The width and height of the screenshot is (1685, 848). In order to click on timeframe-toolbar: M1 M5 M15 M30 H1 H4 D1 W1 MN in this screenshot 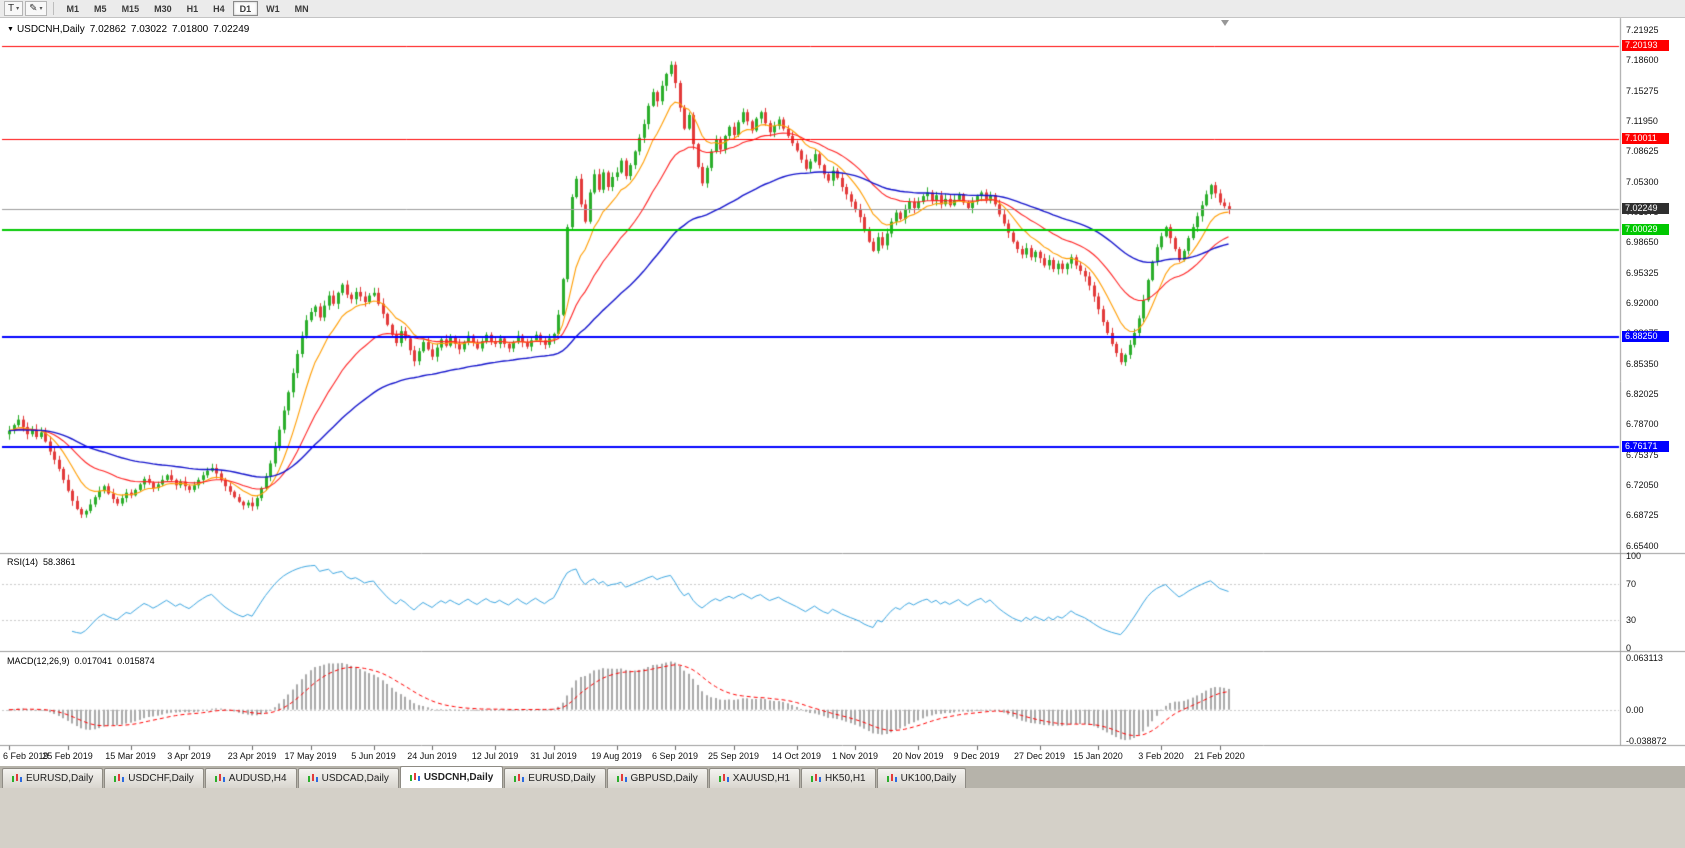, I will do `click(188, 8)`.